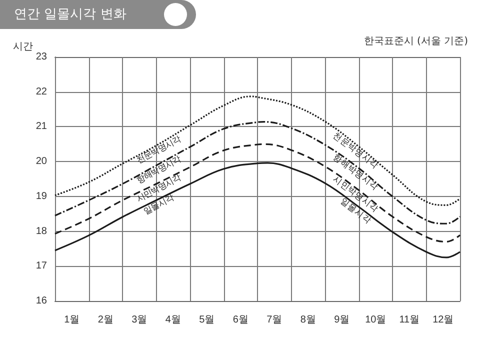  I want to click on y-tick-label: 18, so click(42, 231).